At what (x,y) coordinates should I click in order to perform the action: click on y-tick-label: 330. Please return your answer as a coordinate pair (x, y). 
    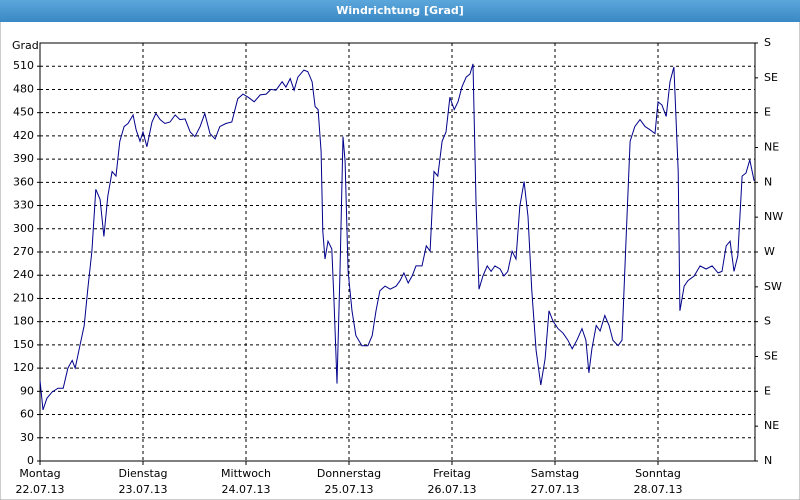
    Looking at the image, I should click on (23, 205).